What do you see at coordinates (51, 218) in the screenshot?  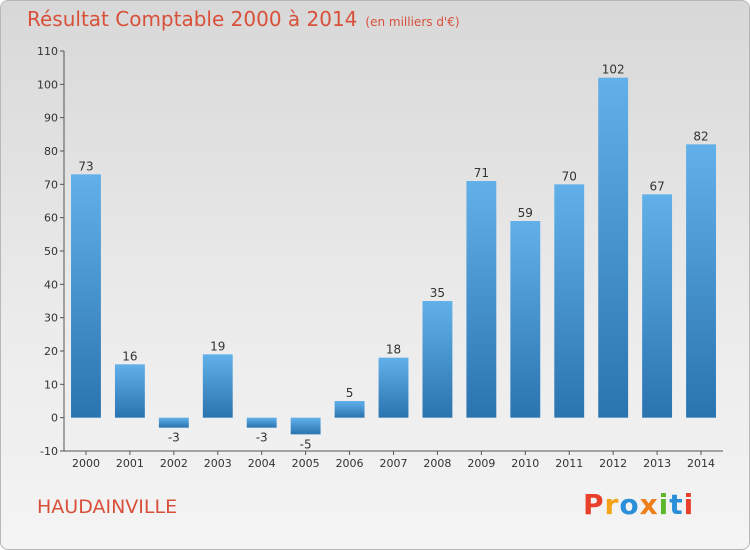 I see `y-tick-label: 60` at bounding box center [51, 218].